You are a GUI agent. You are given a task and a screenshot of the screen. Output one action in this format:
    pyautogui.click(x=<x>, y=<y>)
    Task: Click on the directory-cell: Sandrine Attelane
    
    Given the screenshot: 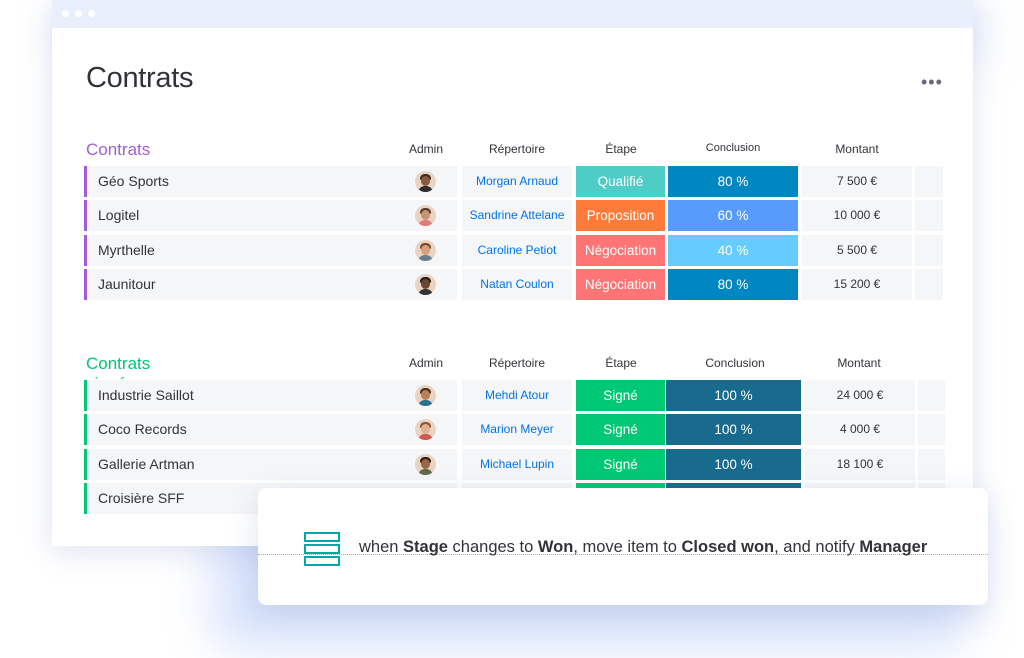 What is the action you would take?
    pyautogui.click(x=517, y=215)
    